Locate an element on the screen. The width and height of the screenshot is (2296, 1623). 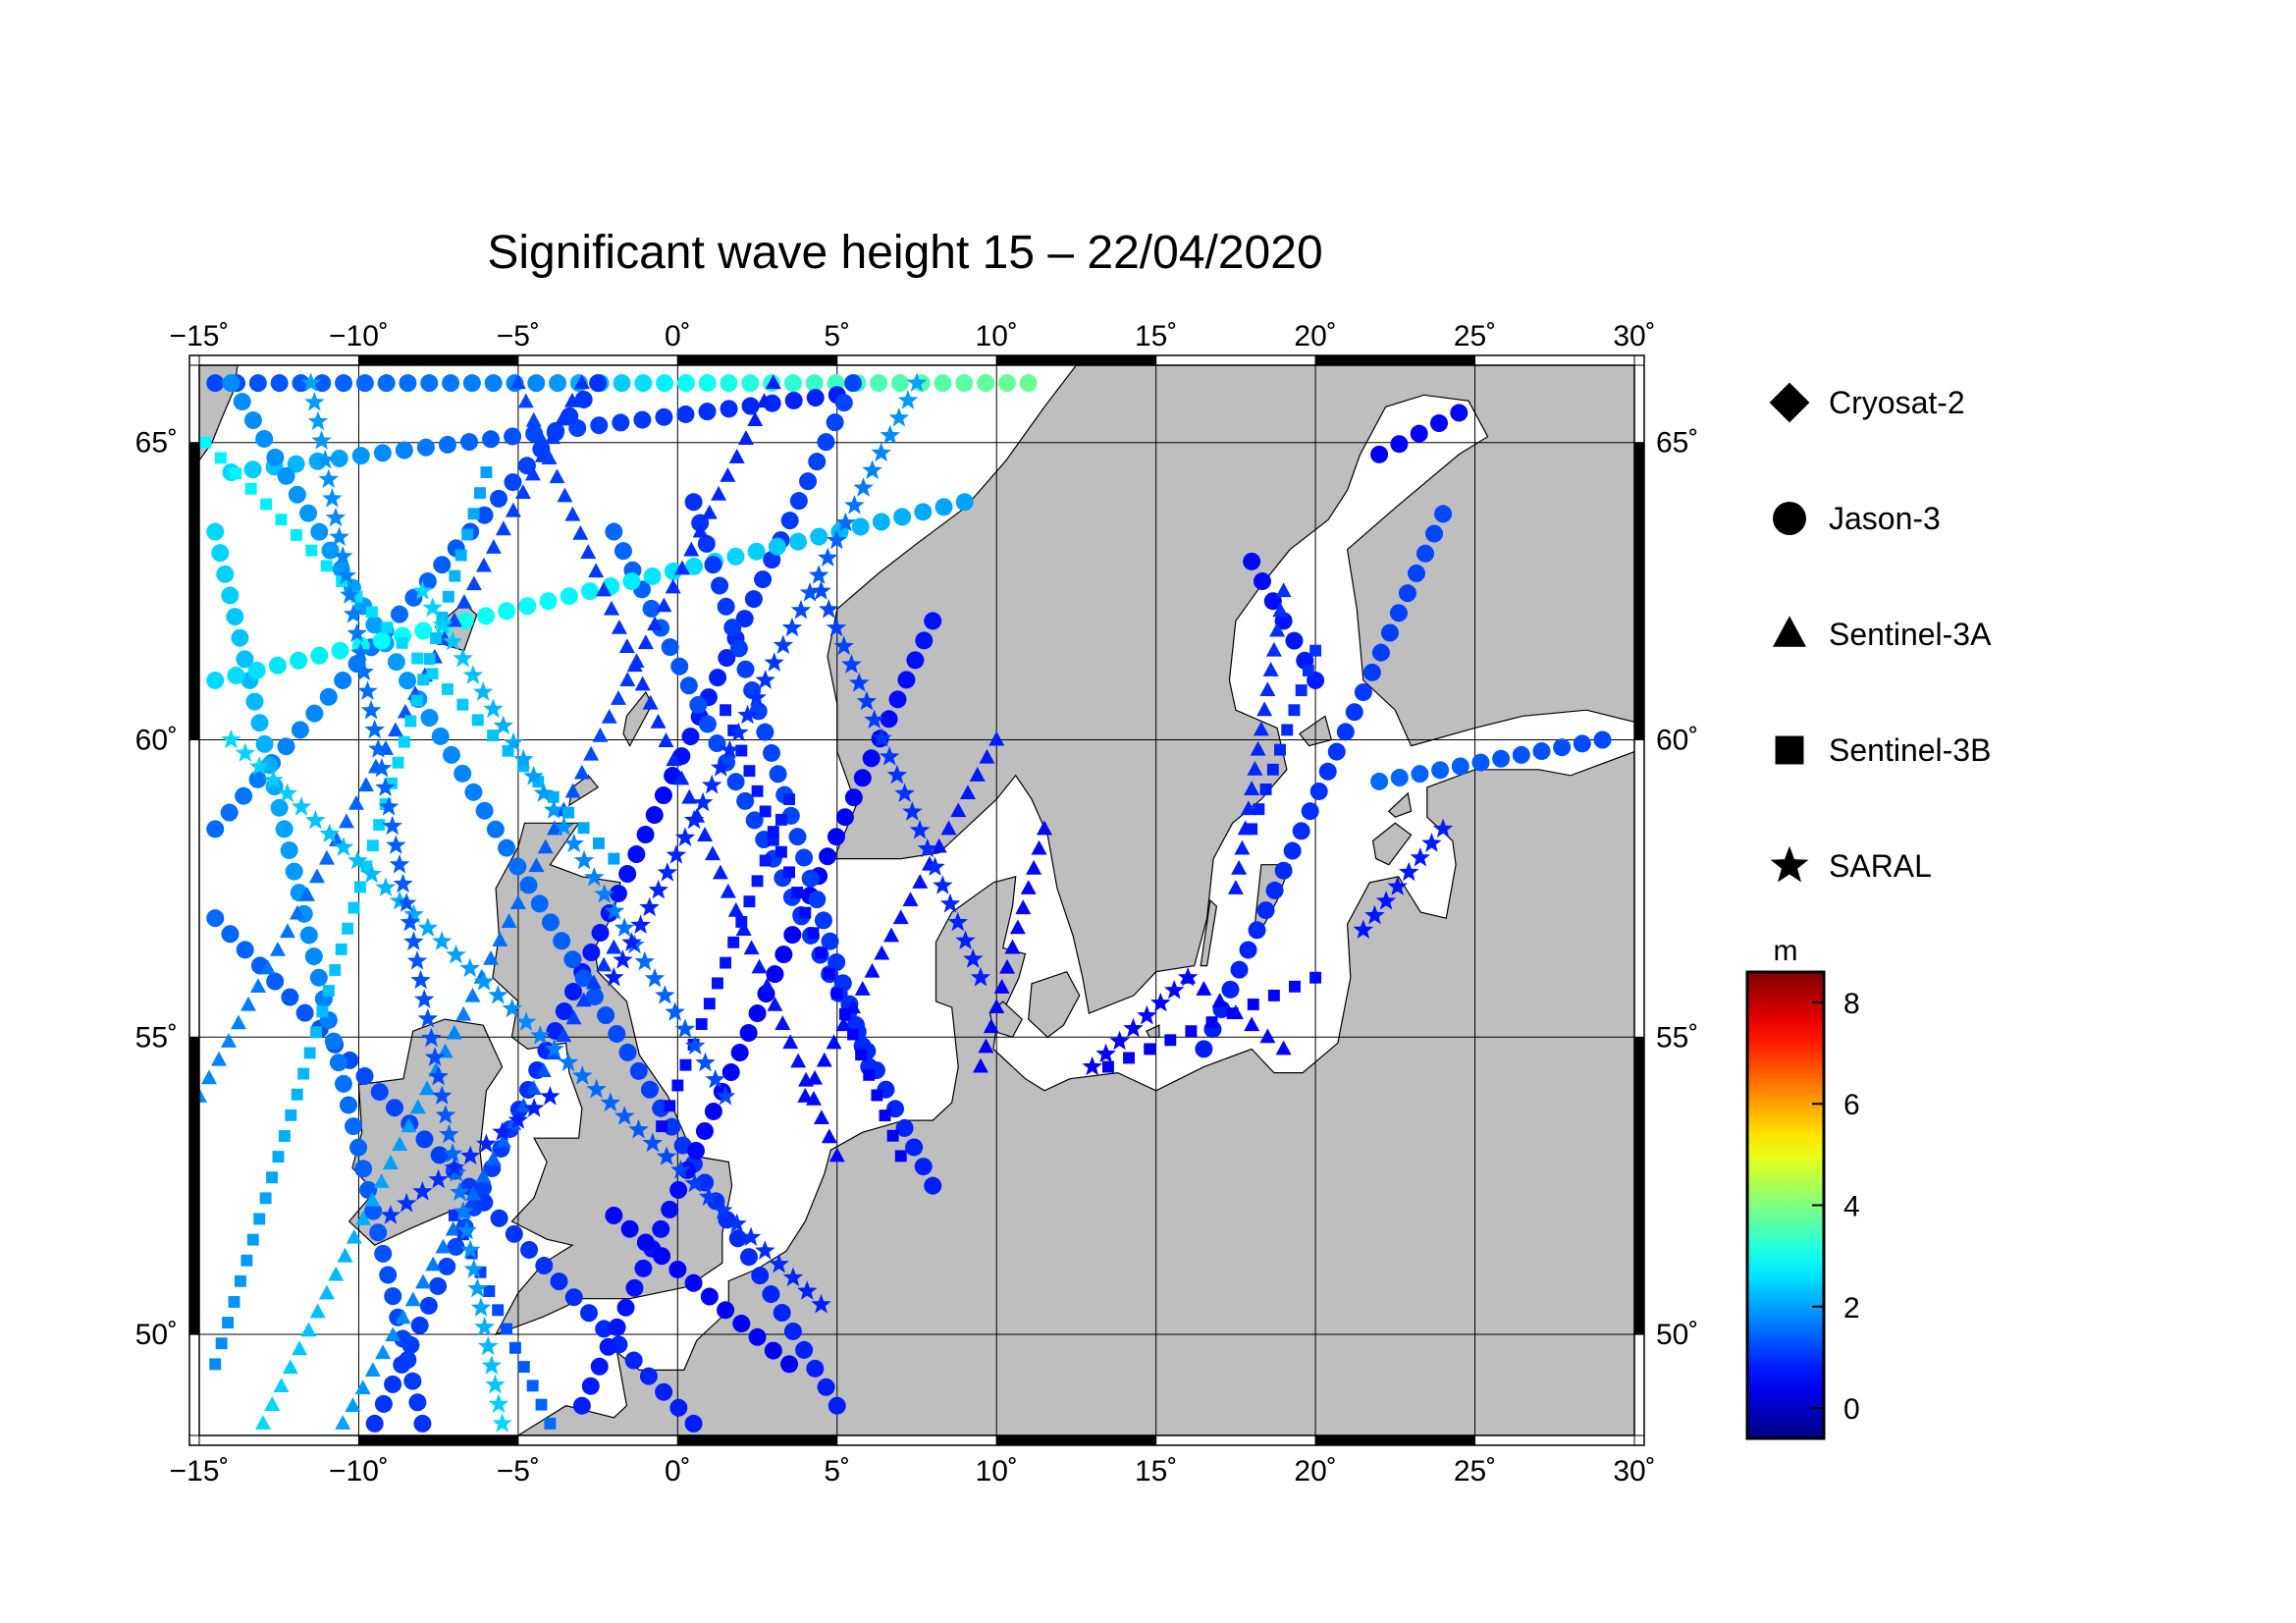
lon-tick-label-top: 5˚ is located at coordinates (837, 336).